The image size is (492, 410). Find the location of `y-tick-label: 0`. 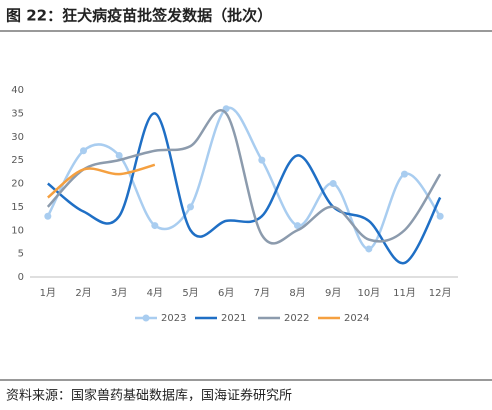

y-tick-label: 0 is located at coordinates (21, 277).